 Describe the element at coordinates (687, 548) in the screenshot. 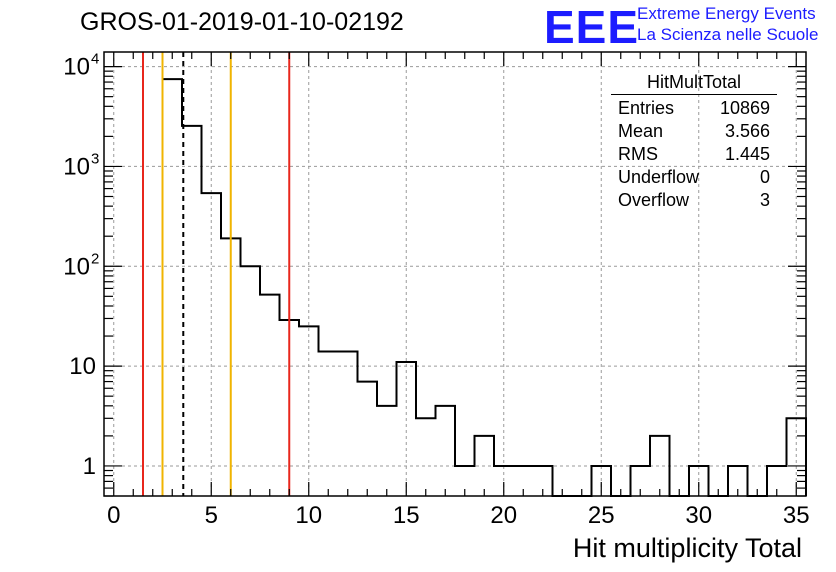

I see `x-axis-label: Hit multiplicity Total` at that location.